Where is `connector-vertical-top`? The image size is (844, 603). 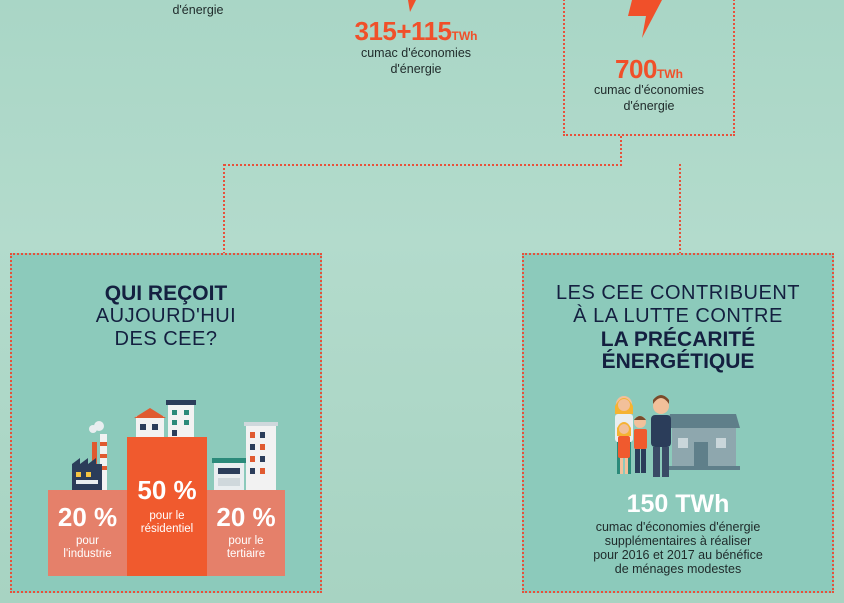 connector-vertical-top is located at coordinates (621, 151).